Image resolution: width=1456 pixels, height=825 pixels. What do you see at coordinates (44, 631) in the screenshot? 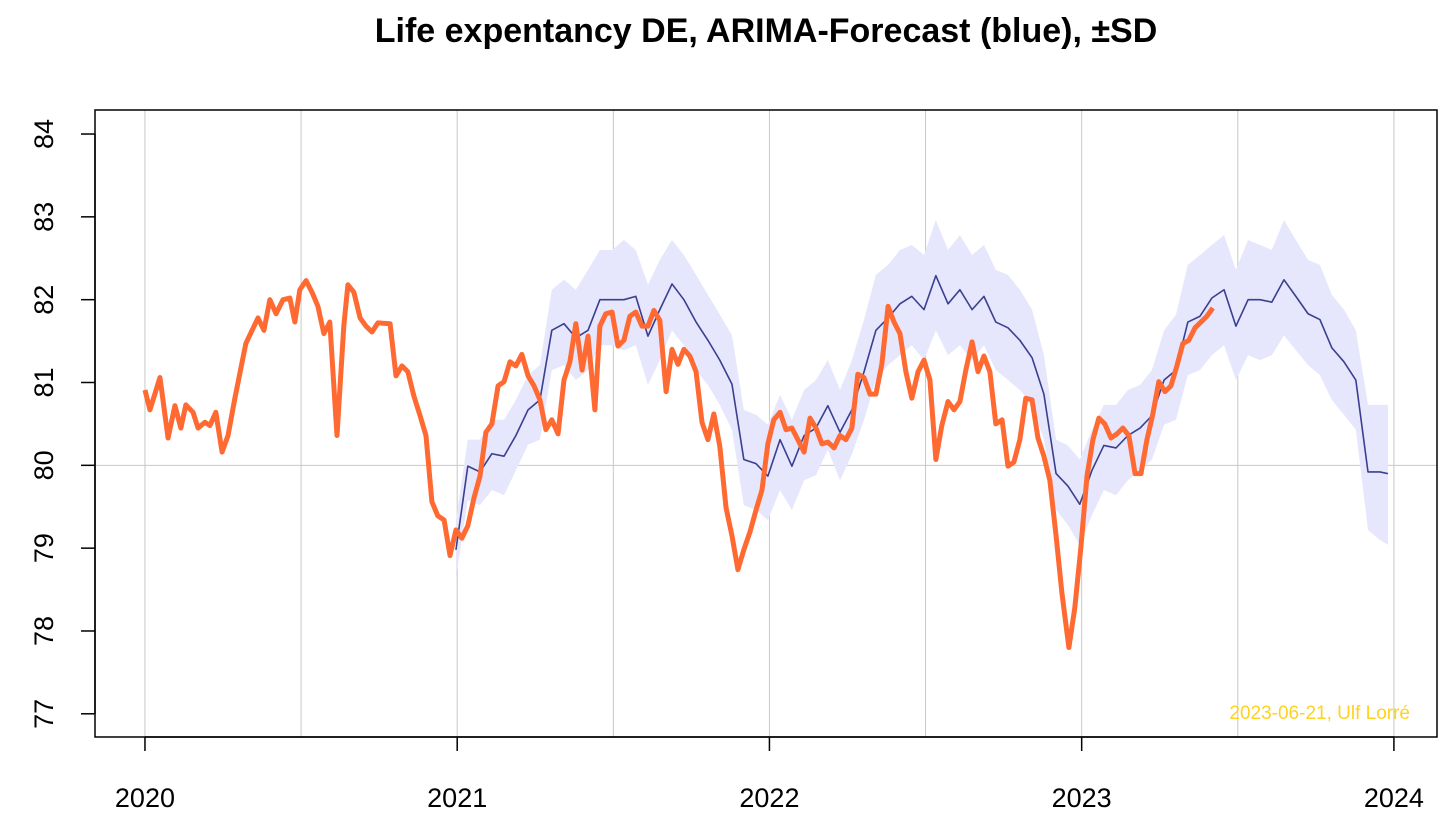
I see `y-tick-label: 78` at bounding box center [44, 631].